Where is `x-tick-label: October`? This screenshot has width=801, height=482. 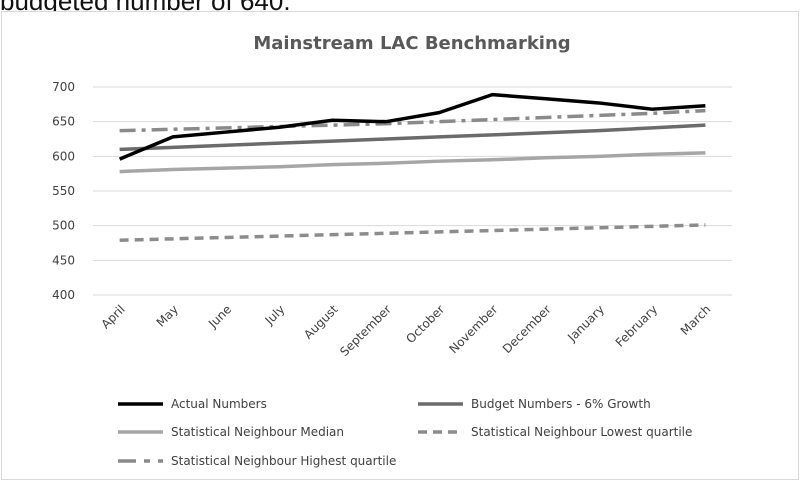
x-tick-label: October is located at coordinates (425, 324).